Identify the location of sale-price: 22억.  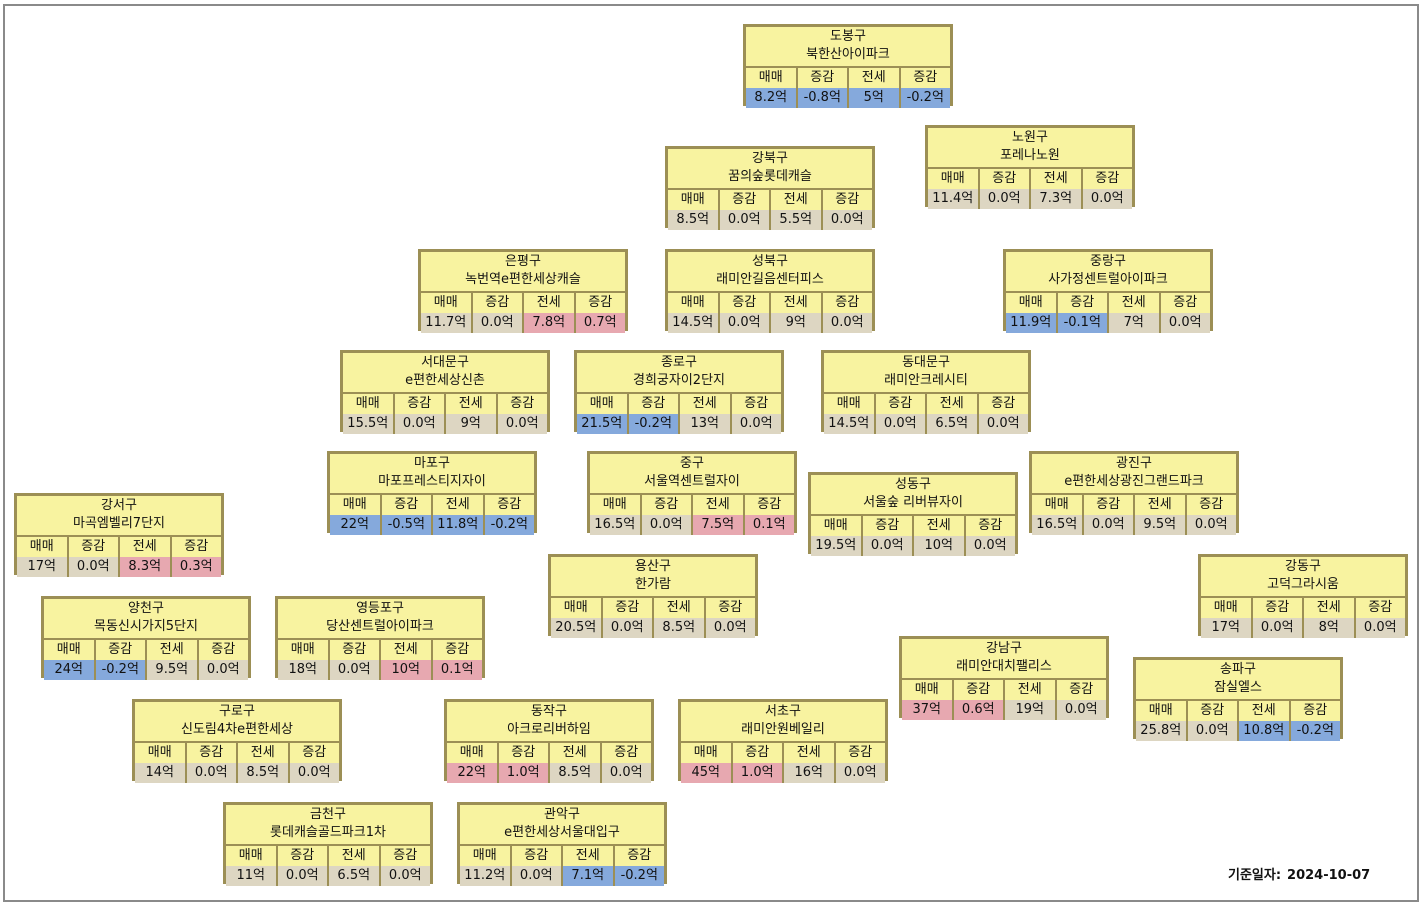
(355, 525).